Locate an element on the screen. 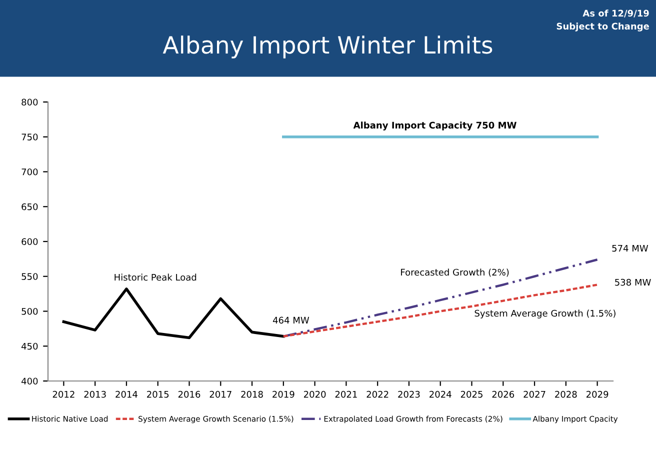  x-tick-label: 2029 is located at coordinates (597, 394).